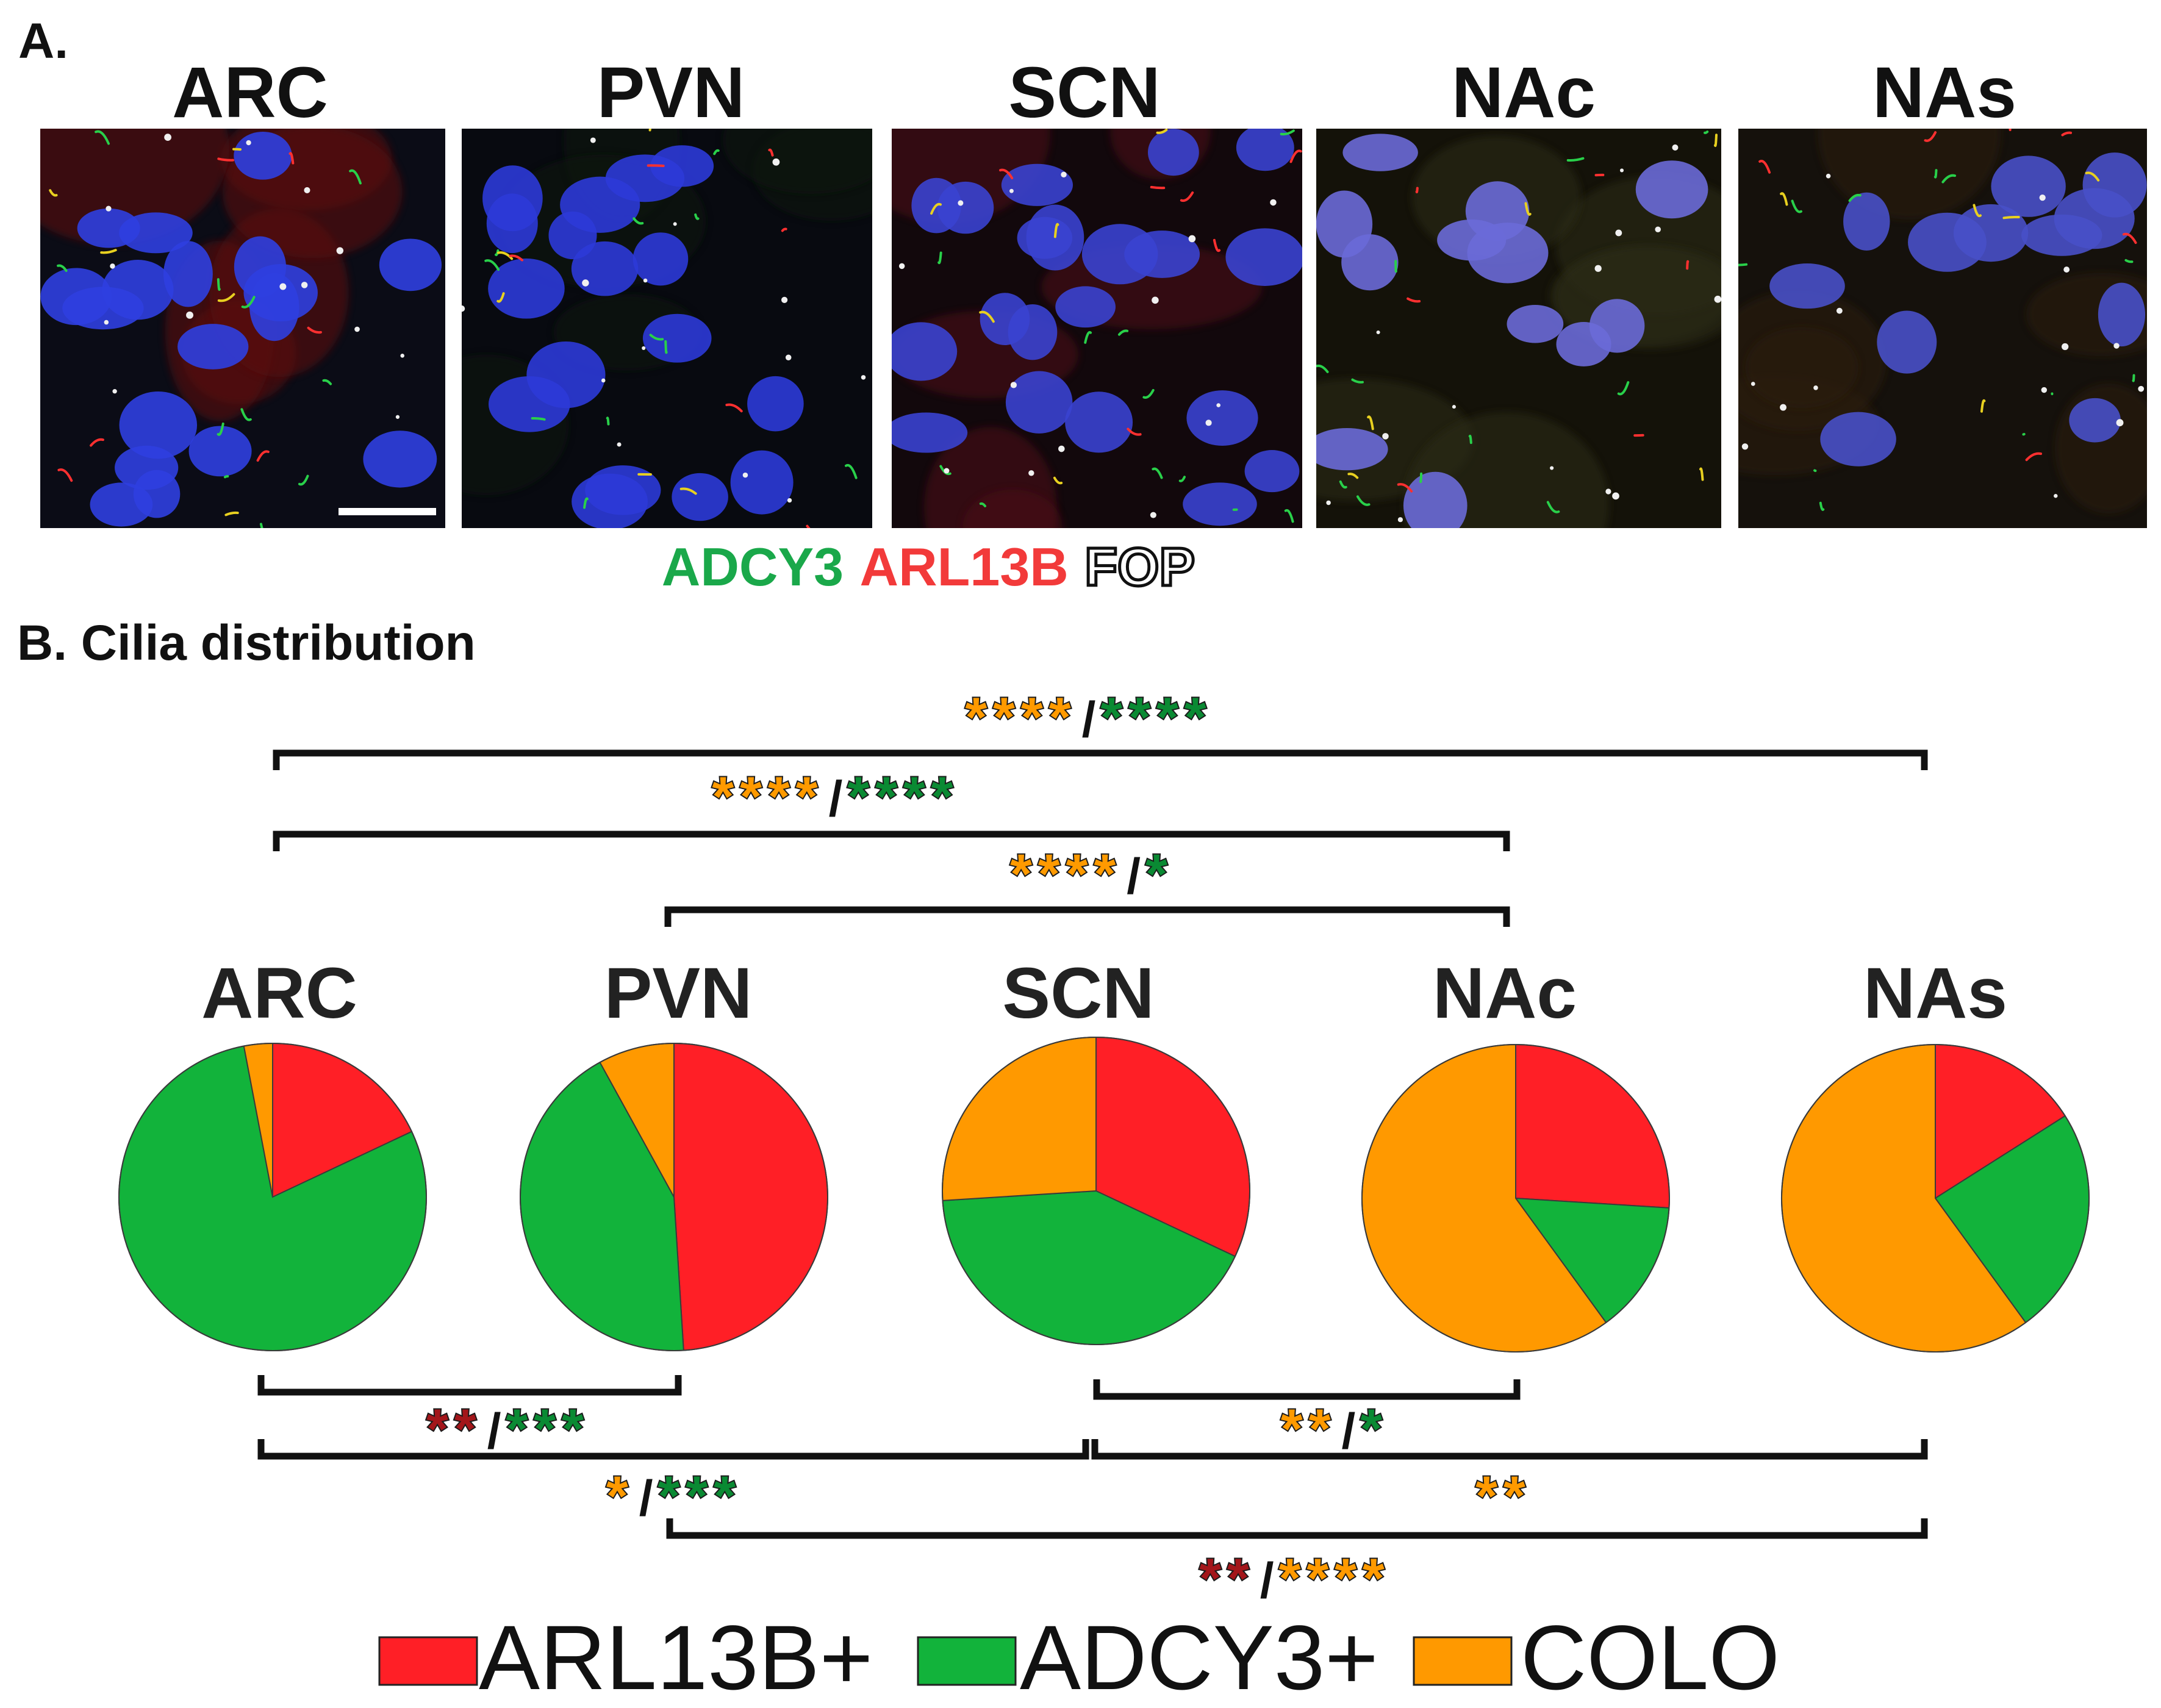 The image size is (2161, 1708). I want to click on bracket-pvn-nac: ****/*, so click(1087, 885).